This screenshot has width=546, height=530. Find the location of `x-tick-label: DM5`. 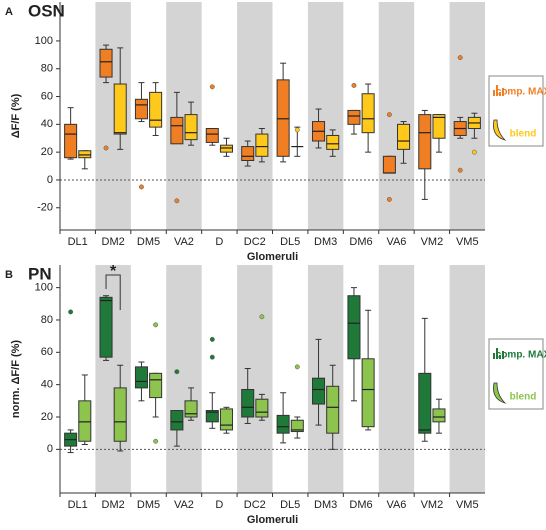

x-tick-label: DM5 is located at coordinates (148, 505).